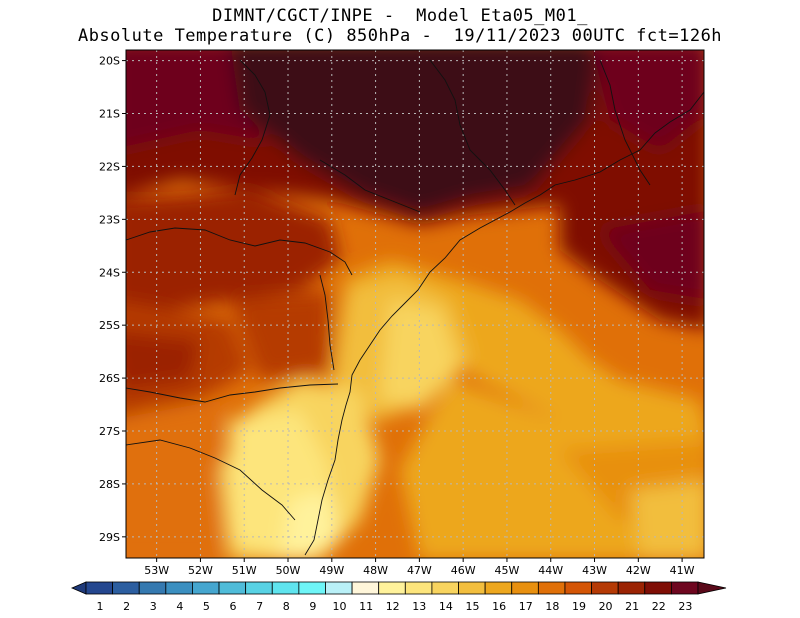 This screenshot has width=800, height=618. What do you see at coordinates (109, 537) in the screenshot?
I see `lat-label: 29S` at bounding box center [109, 537].